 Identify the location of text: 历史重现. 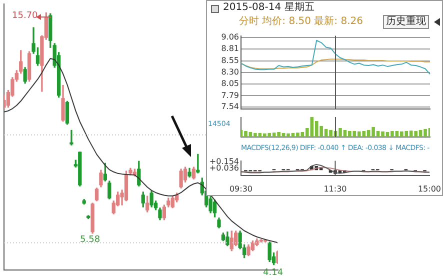
(406, 22).